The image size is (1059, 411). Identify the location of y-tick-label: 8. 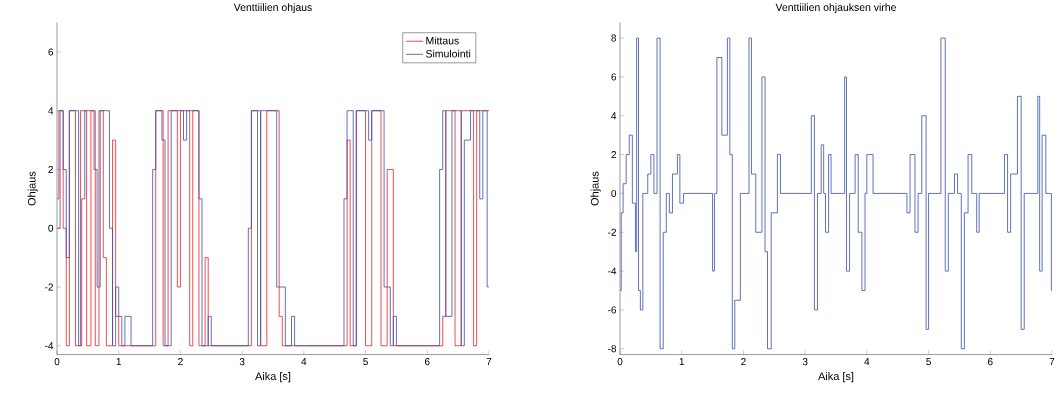
(614, 38).